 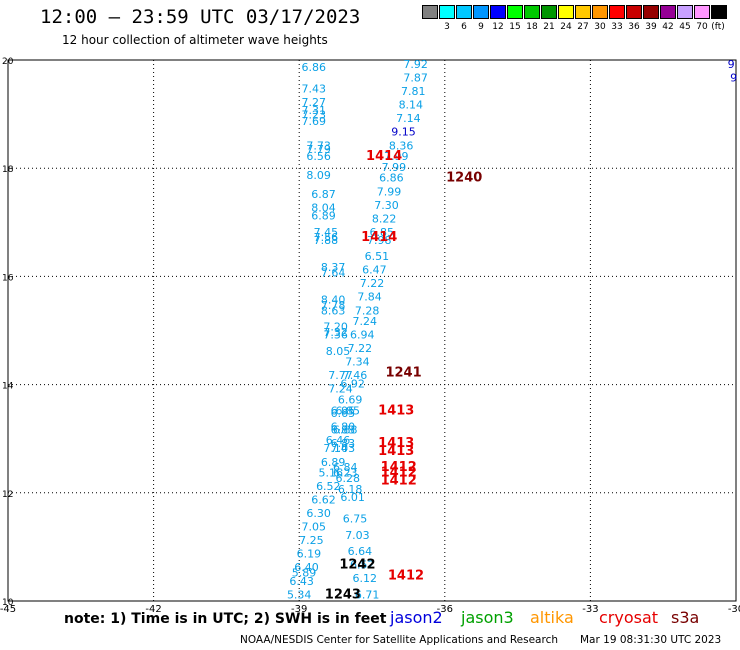 What do you see at coordinates (445, 609) in the screenshot?
I see `lon-tick-label: -36` at bounding box center [445, 609].